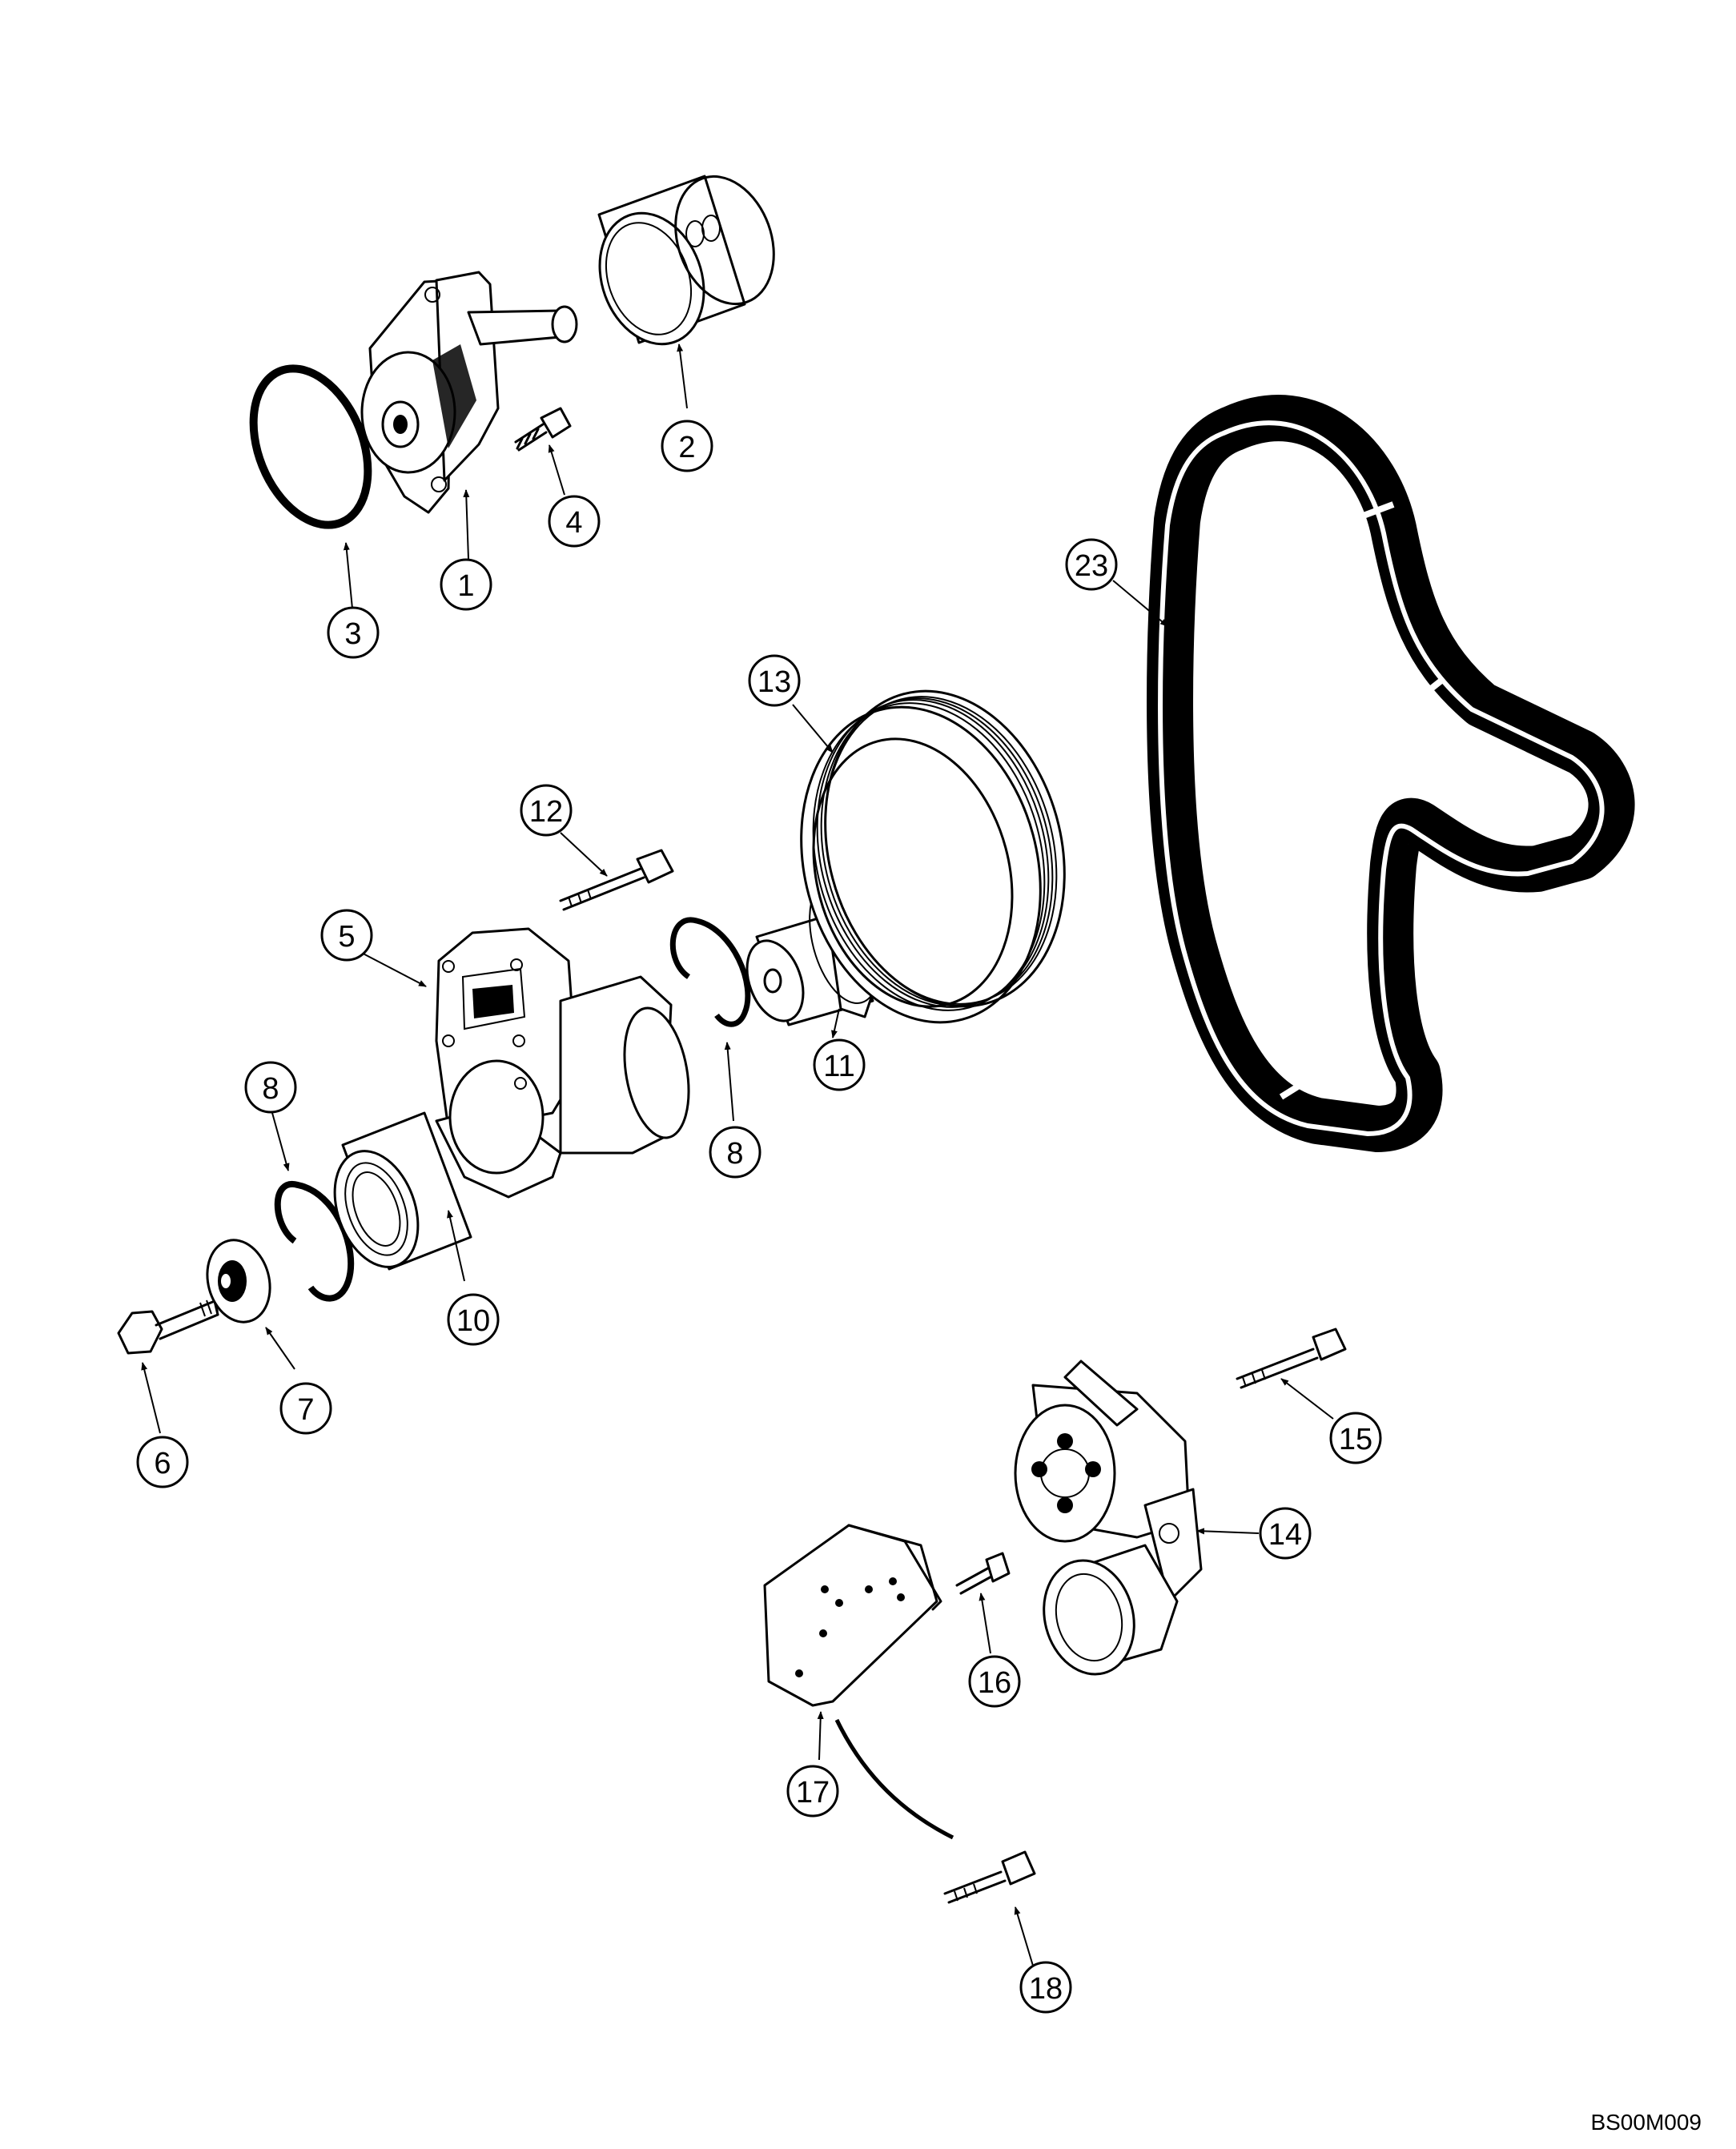 This screenshot has height=2149, width=1736. I want to click on bolt-part, so click(543, 429).